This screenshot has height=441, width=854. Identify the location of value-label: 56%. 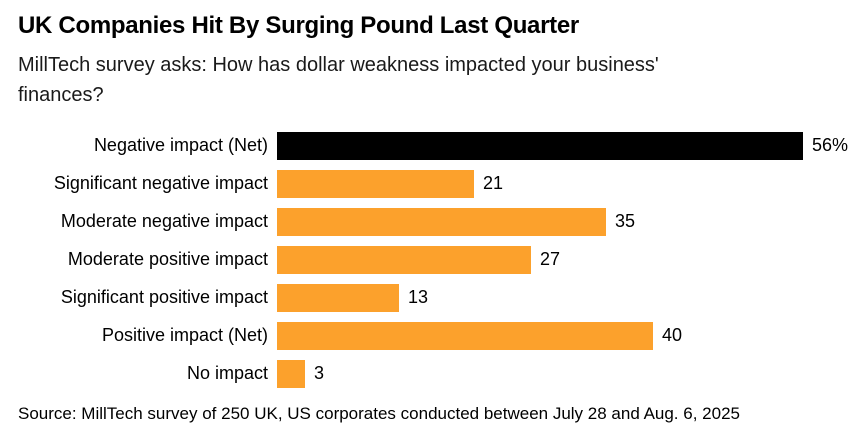
(830, 145).